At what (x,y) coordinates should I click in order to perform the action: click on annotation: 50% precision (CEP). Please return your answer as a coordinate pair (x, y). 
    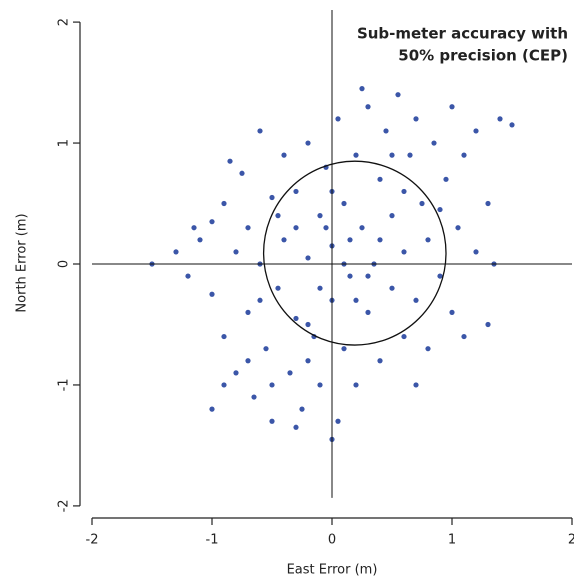
    Looking at the image, I should click on (483, 56).